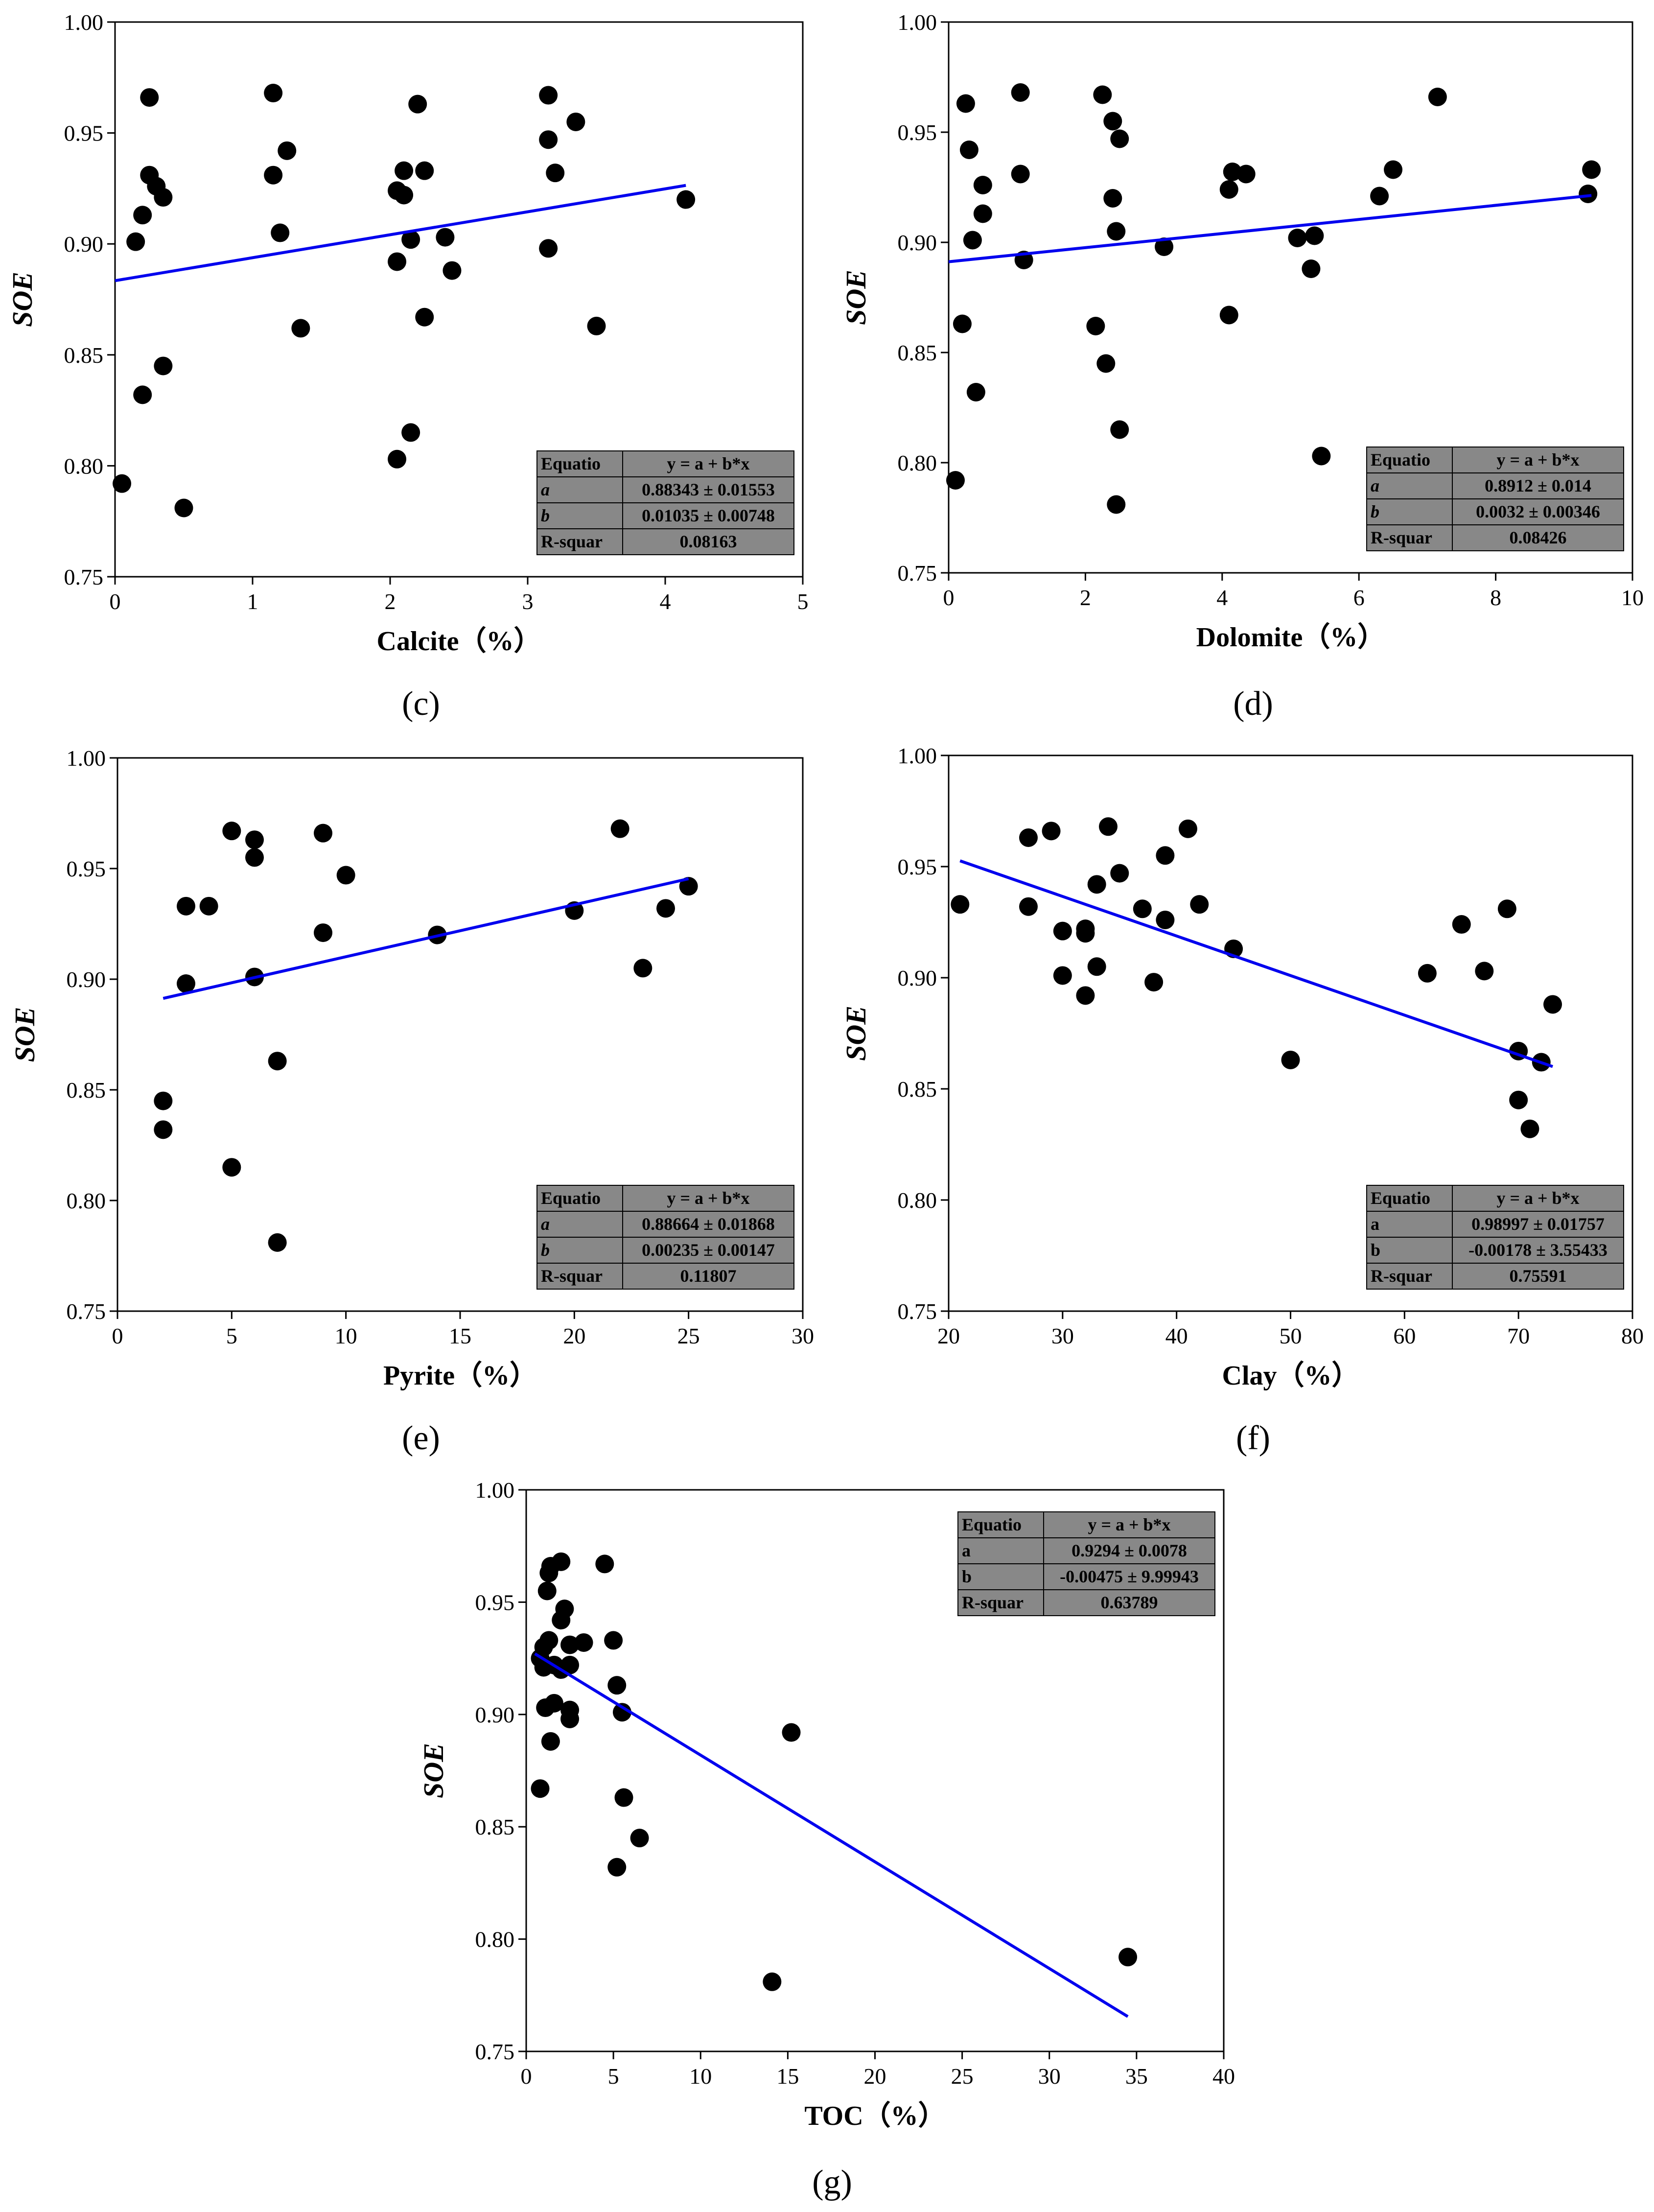 This screenshot has height=2212, width=1654. I want to click on y-tick-label: 1.00, so click(87, 758).